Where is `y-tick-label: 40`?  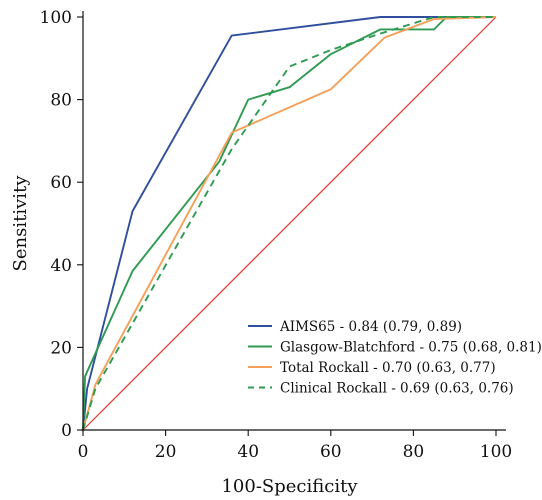 y-tick-label: 40 is located at coordinates (61, 266).